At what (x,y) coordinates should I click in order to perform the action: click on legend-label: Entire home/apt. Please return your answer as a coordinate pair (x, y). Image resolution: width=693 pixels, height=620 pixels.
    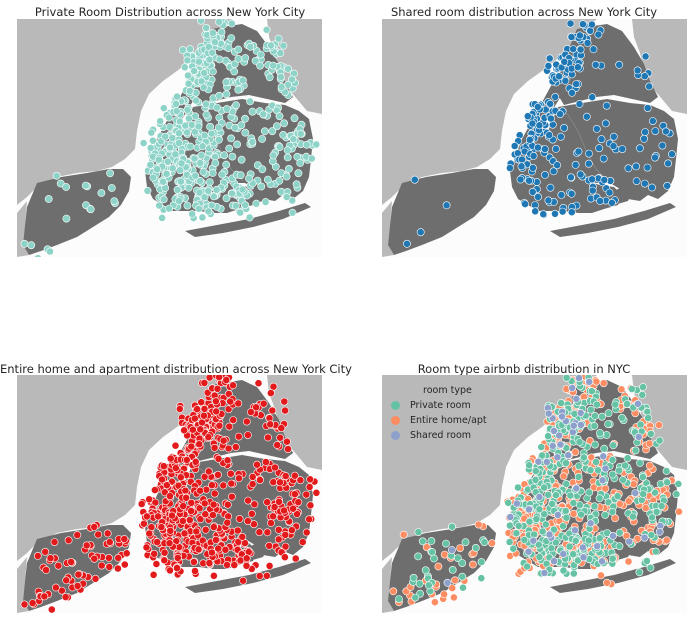
    Looking at the image, I should click on (448, 420).